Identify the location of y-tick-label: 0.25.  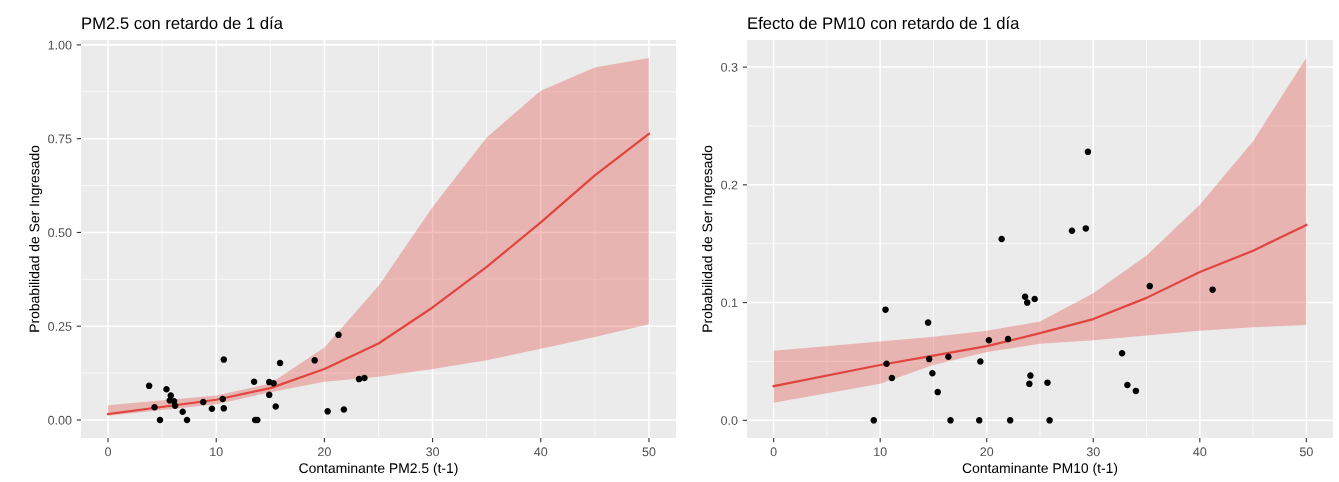
(60, 326).